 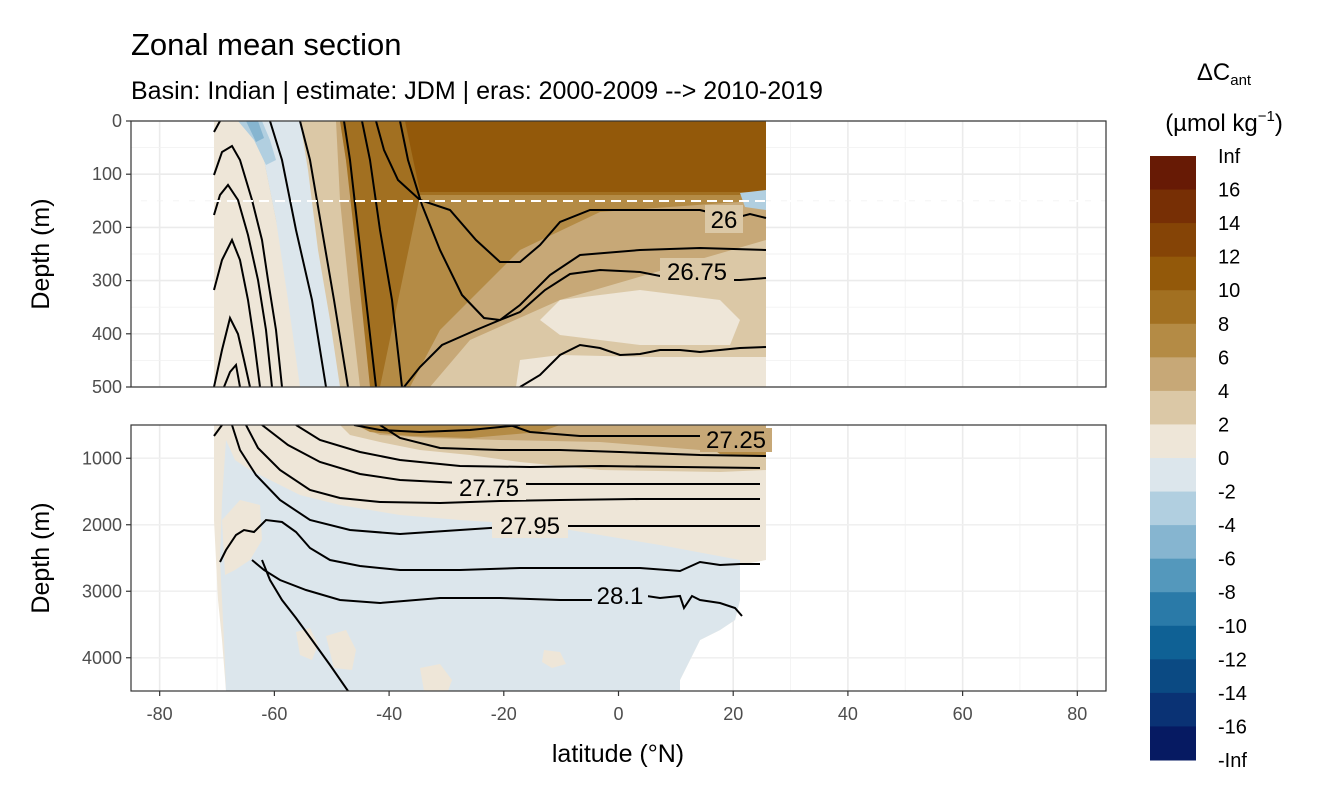 What do you see at coordinates (733, 714) in the screenshot?
I see `x-tick-label: 20` at bounding box center [733, 714].